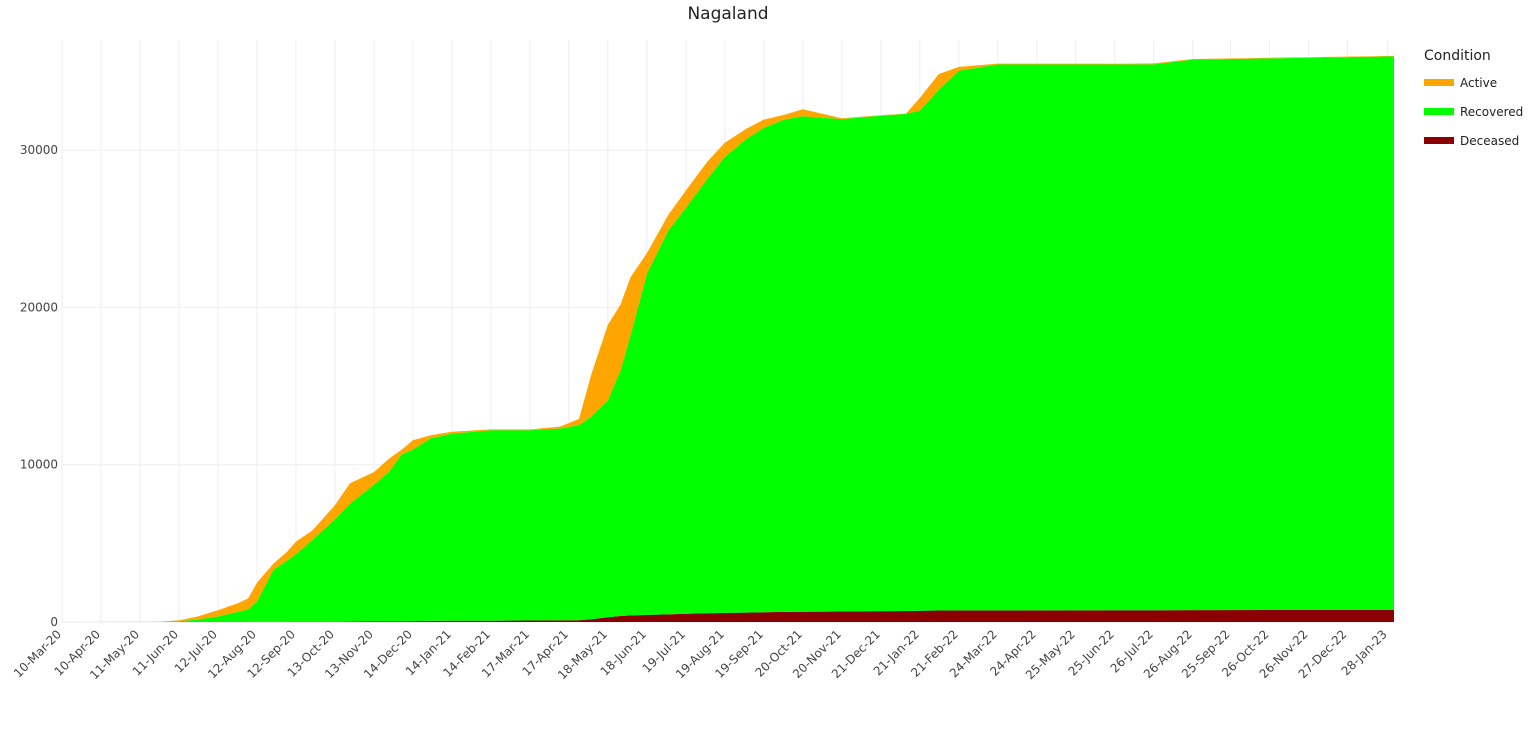  What do you see at coordinates (1457, 56) in the screenshot?
I see `legend-title: Condition` at bounding box center [1457, 56].